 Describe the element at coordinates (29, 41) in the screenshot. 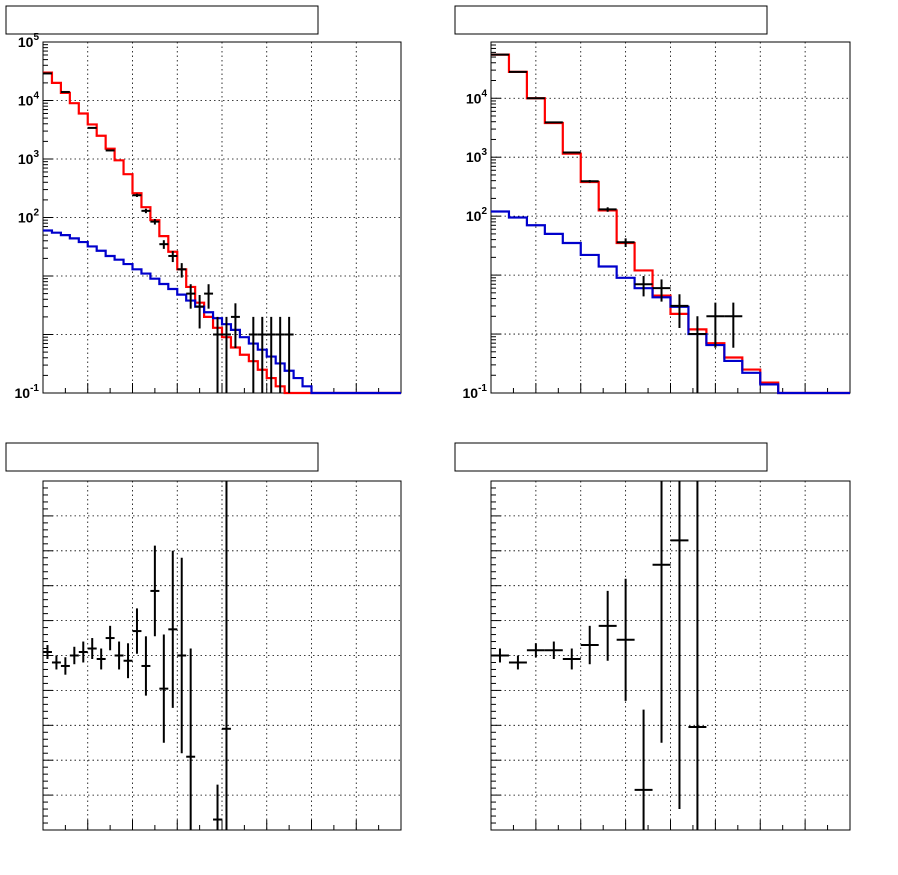

I see `y-tick-label: 10⁵` at that location.